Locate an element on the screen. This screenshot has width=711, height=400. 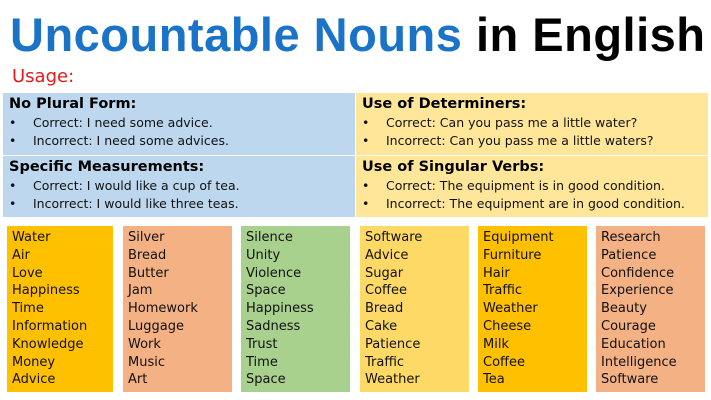
noun-word: Jam is located at coordinates (140, 291).